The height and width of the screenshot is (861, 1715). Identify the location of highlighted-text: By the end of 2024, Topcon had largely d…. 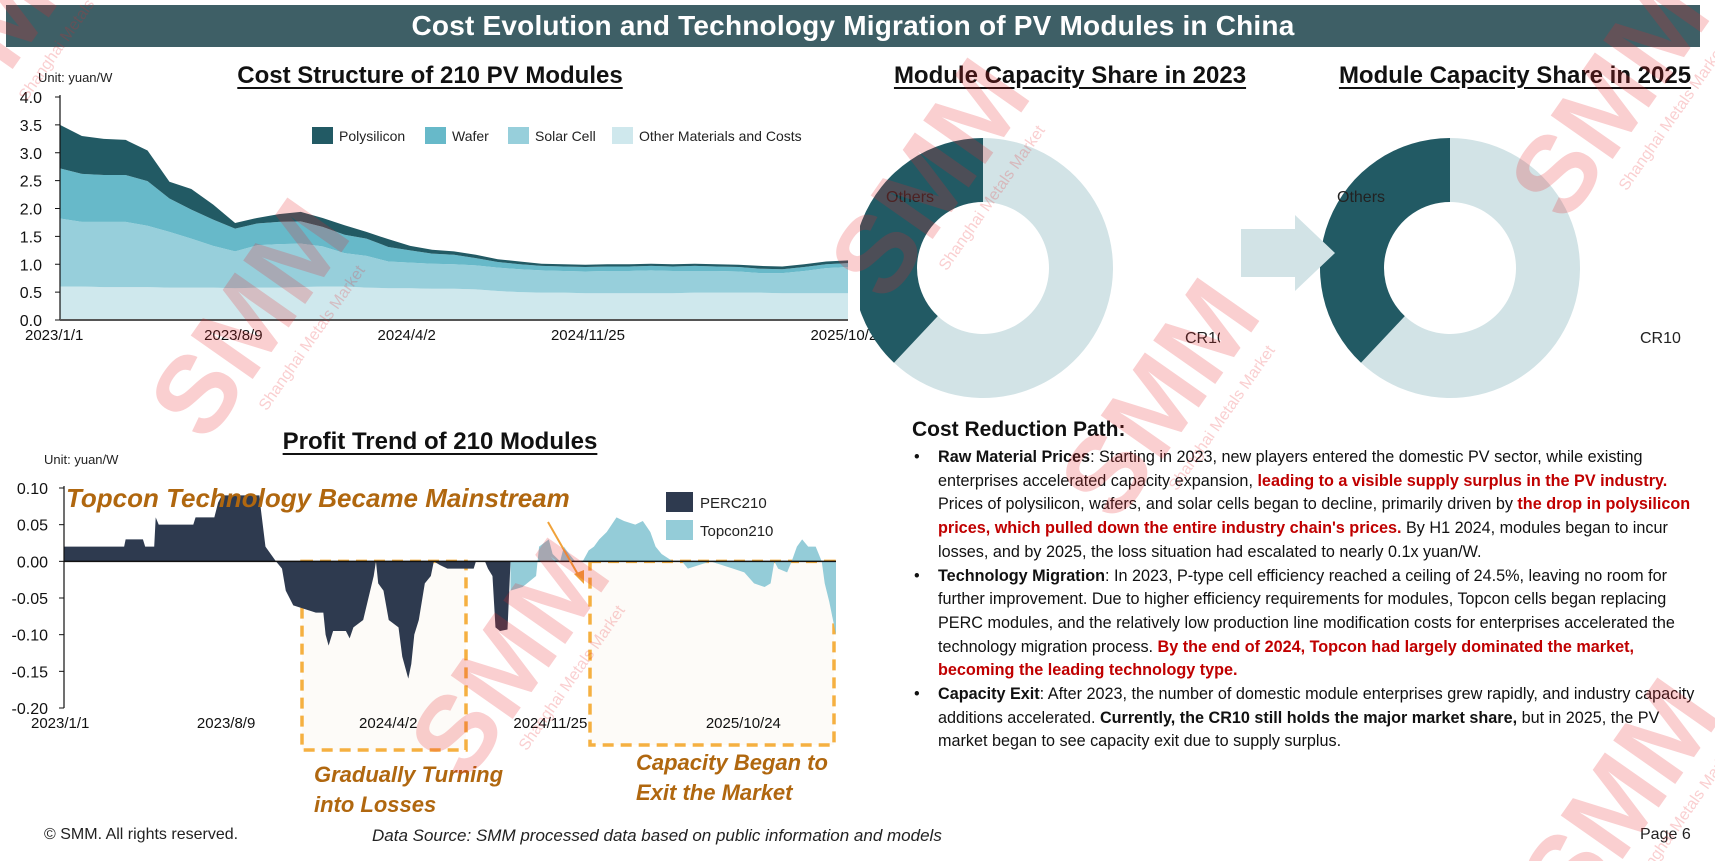
(1286, 658).